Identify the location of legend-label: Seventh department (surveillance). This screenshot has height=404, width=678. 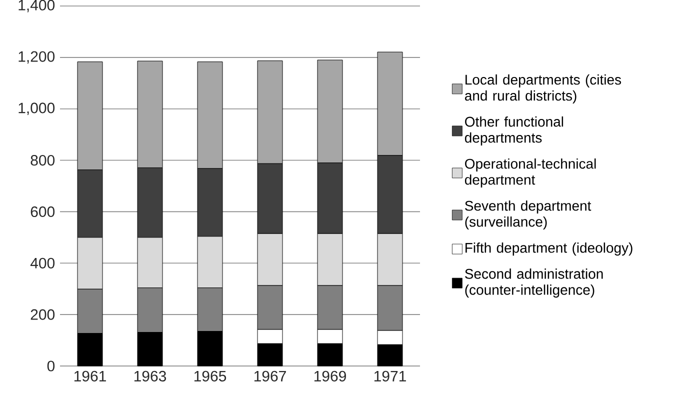
(528, 215).